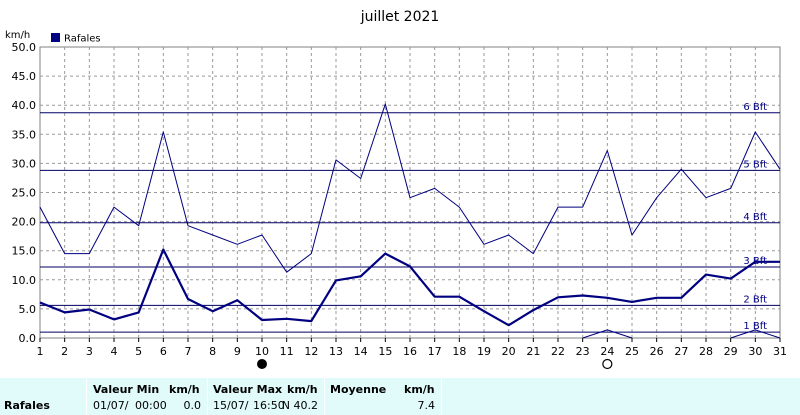 The width and height of the screenshot is (800, 415). What do you see at coordinates (632, 351) in the screenshot?
I see `x-tick-label: 25` at bounding box center [632, 351].